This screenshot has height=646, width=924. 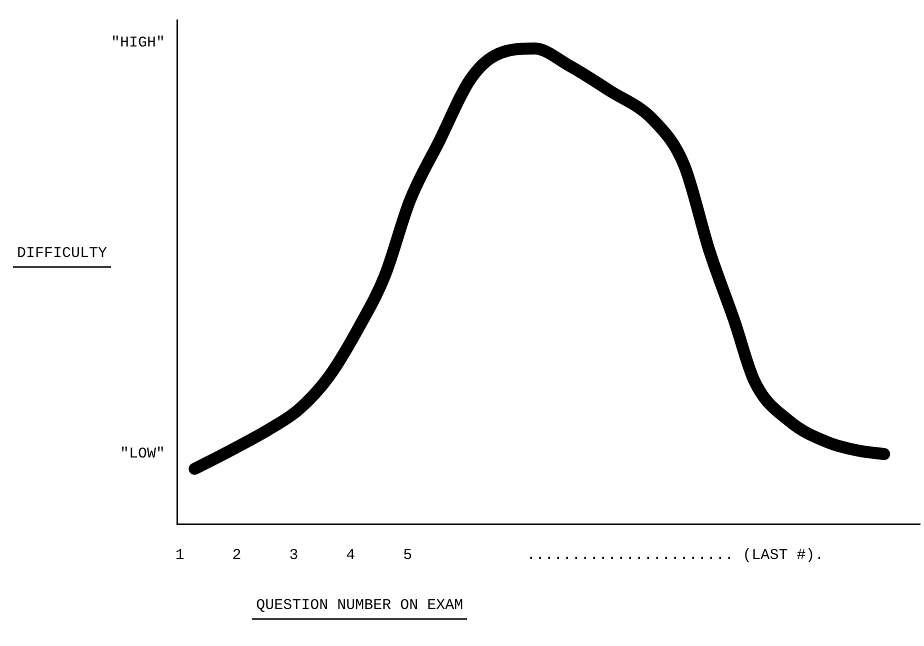 What do you see at coordinates (137, 43) in the screenshot?
I see `text: "HIGH"` at bounding box center [137, 43].